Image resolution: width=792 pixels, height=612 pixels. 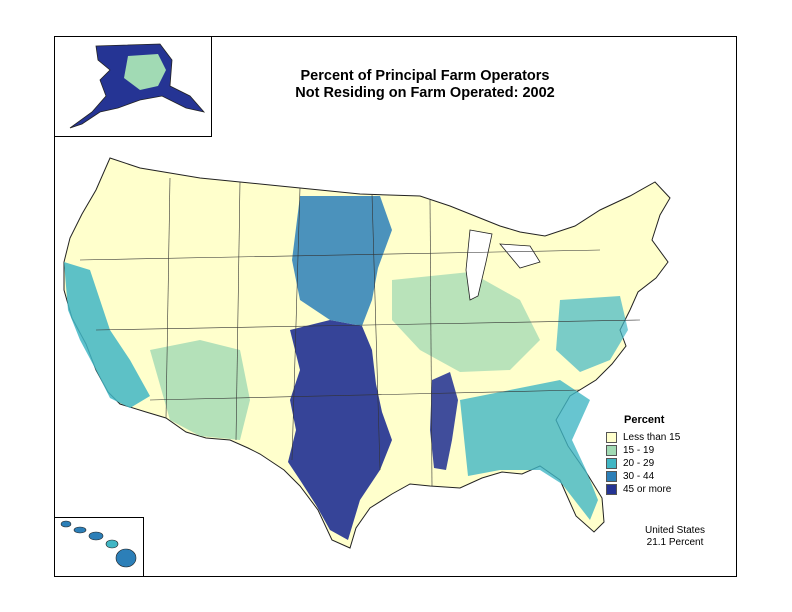 I want to click on legend-item: 15 - 19, so click(x=661, y=450).